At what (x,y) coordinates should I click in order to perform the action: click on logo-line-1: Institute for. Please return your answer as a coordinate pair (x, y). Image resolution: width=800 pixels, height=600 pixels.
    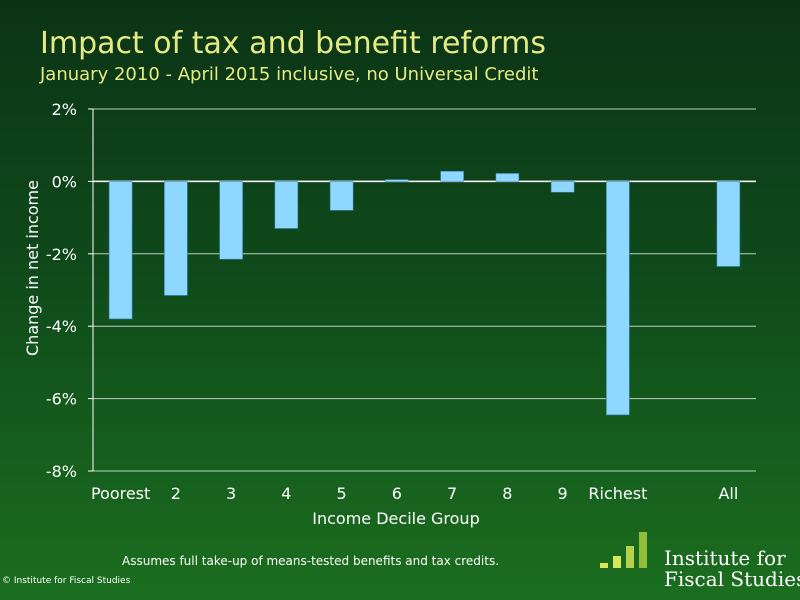
    Looking at the image, I should click on (725, 558).